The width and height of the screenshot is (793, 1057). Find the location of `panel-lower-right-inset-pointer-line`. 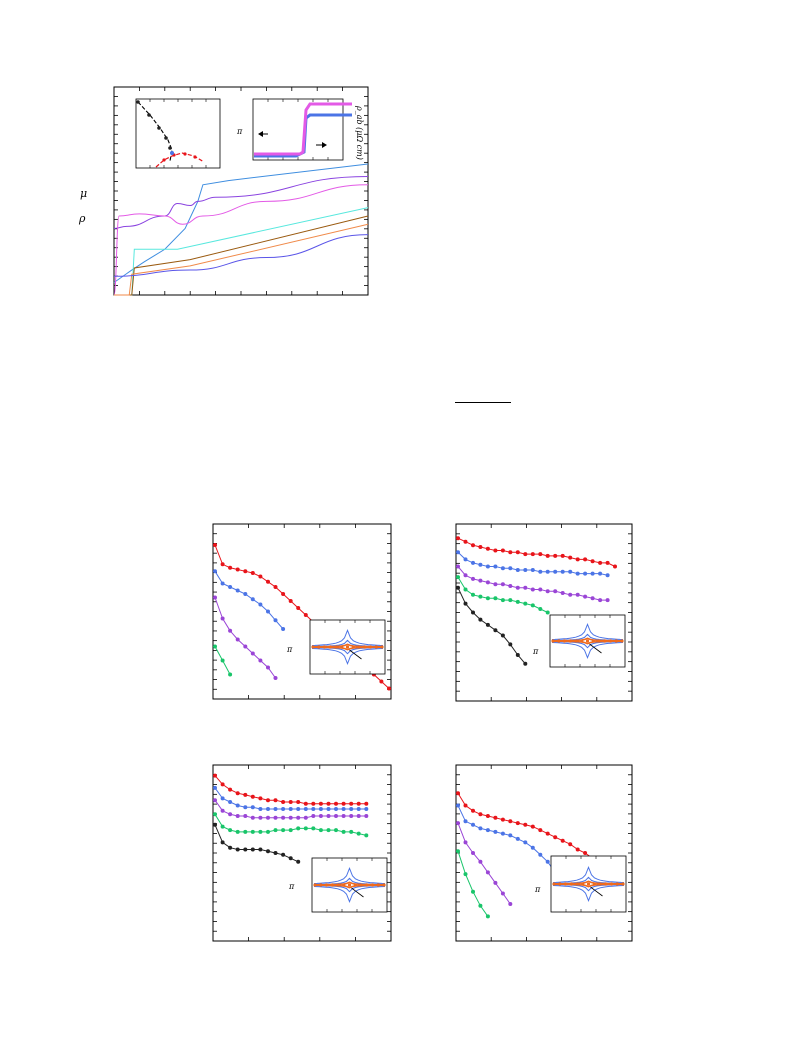

panel-lower-right-inset-pointer-line is located at coordinates (596, 891).